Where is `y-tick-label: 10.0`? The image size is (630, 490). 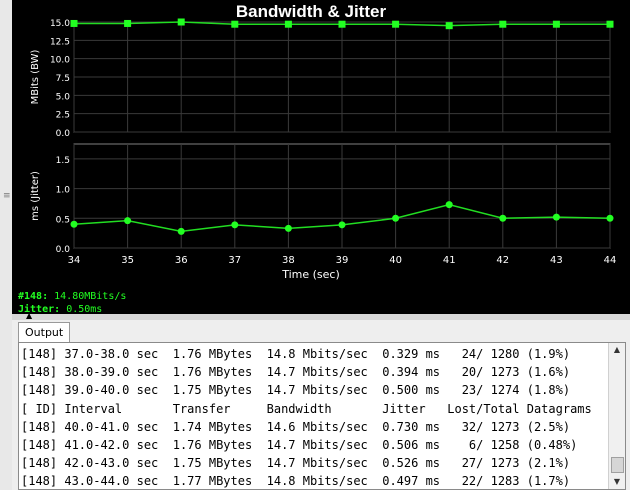 y-tick-label: 10.0 is located at coordinates (60, 61).